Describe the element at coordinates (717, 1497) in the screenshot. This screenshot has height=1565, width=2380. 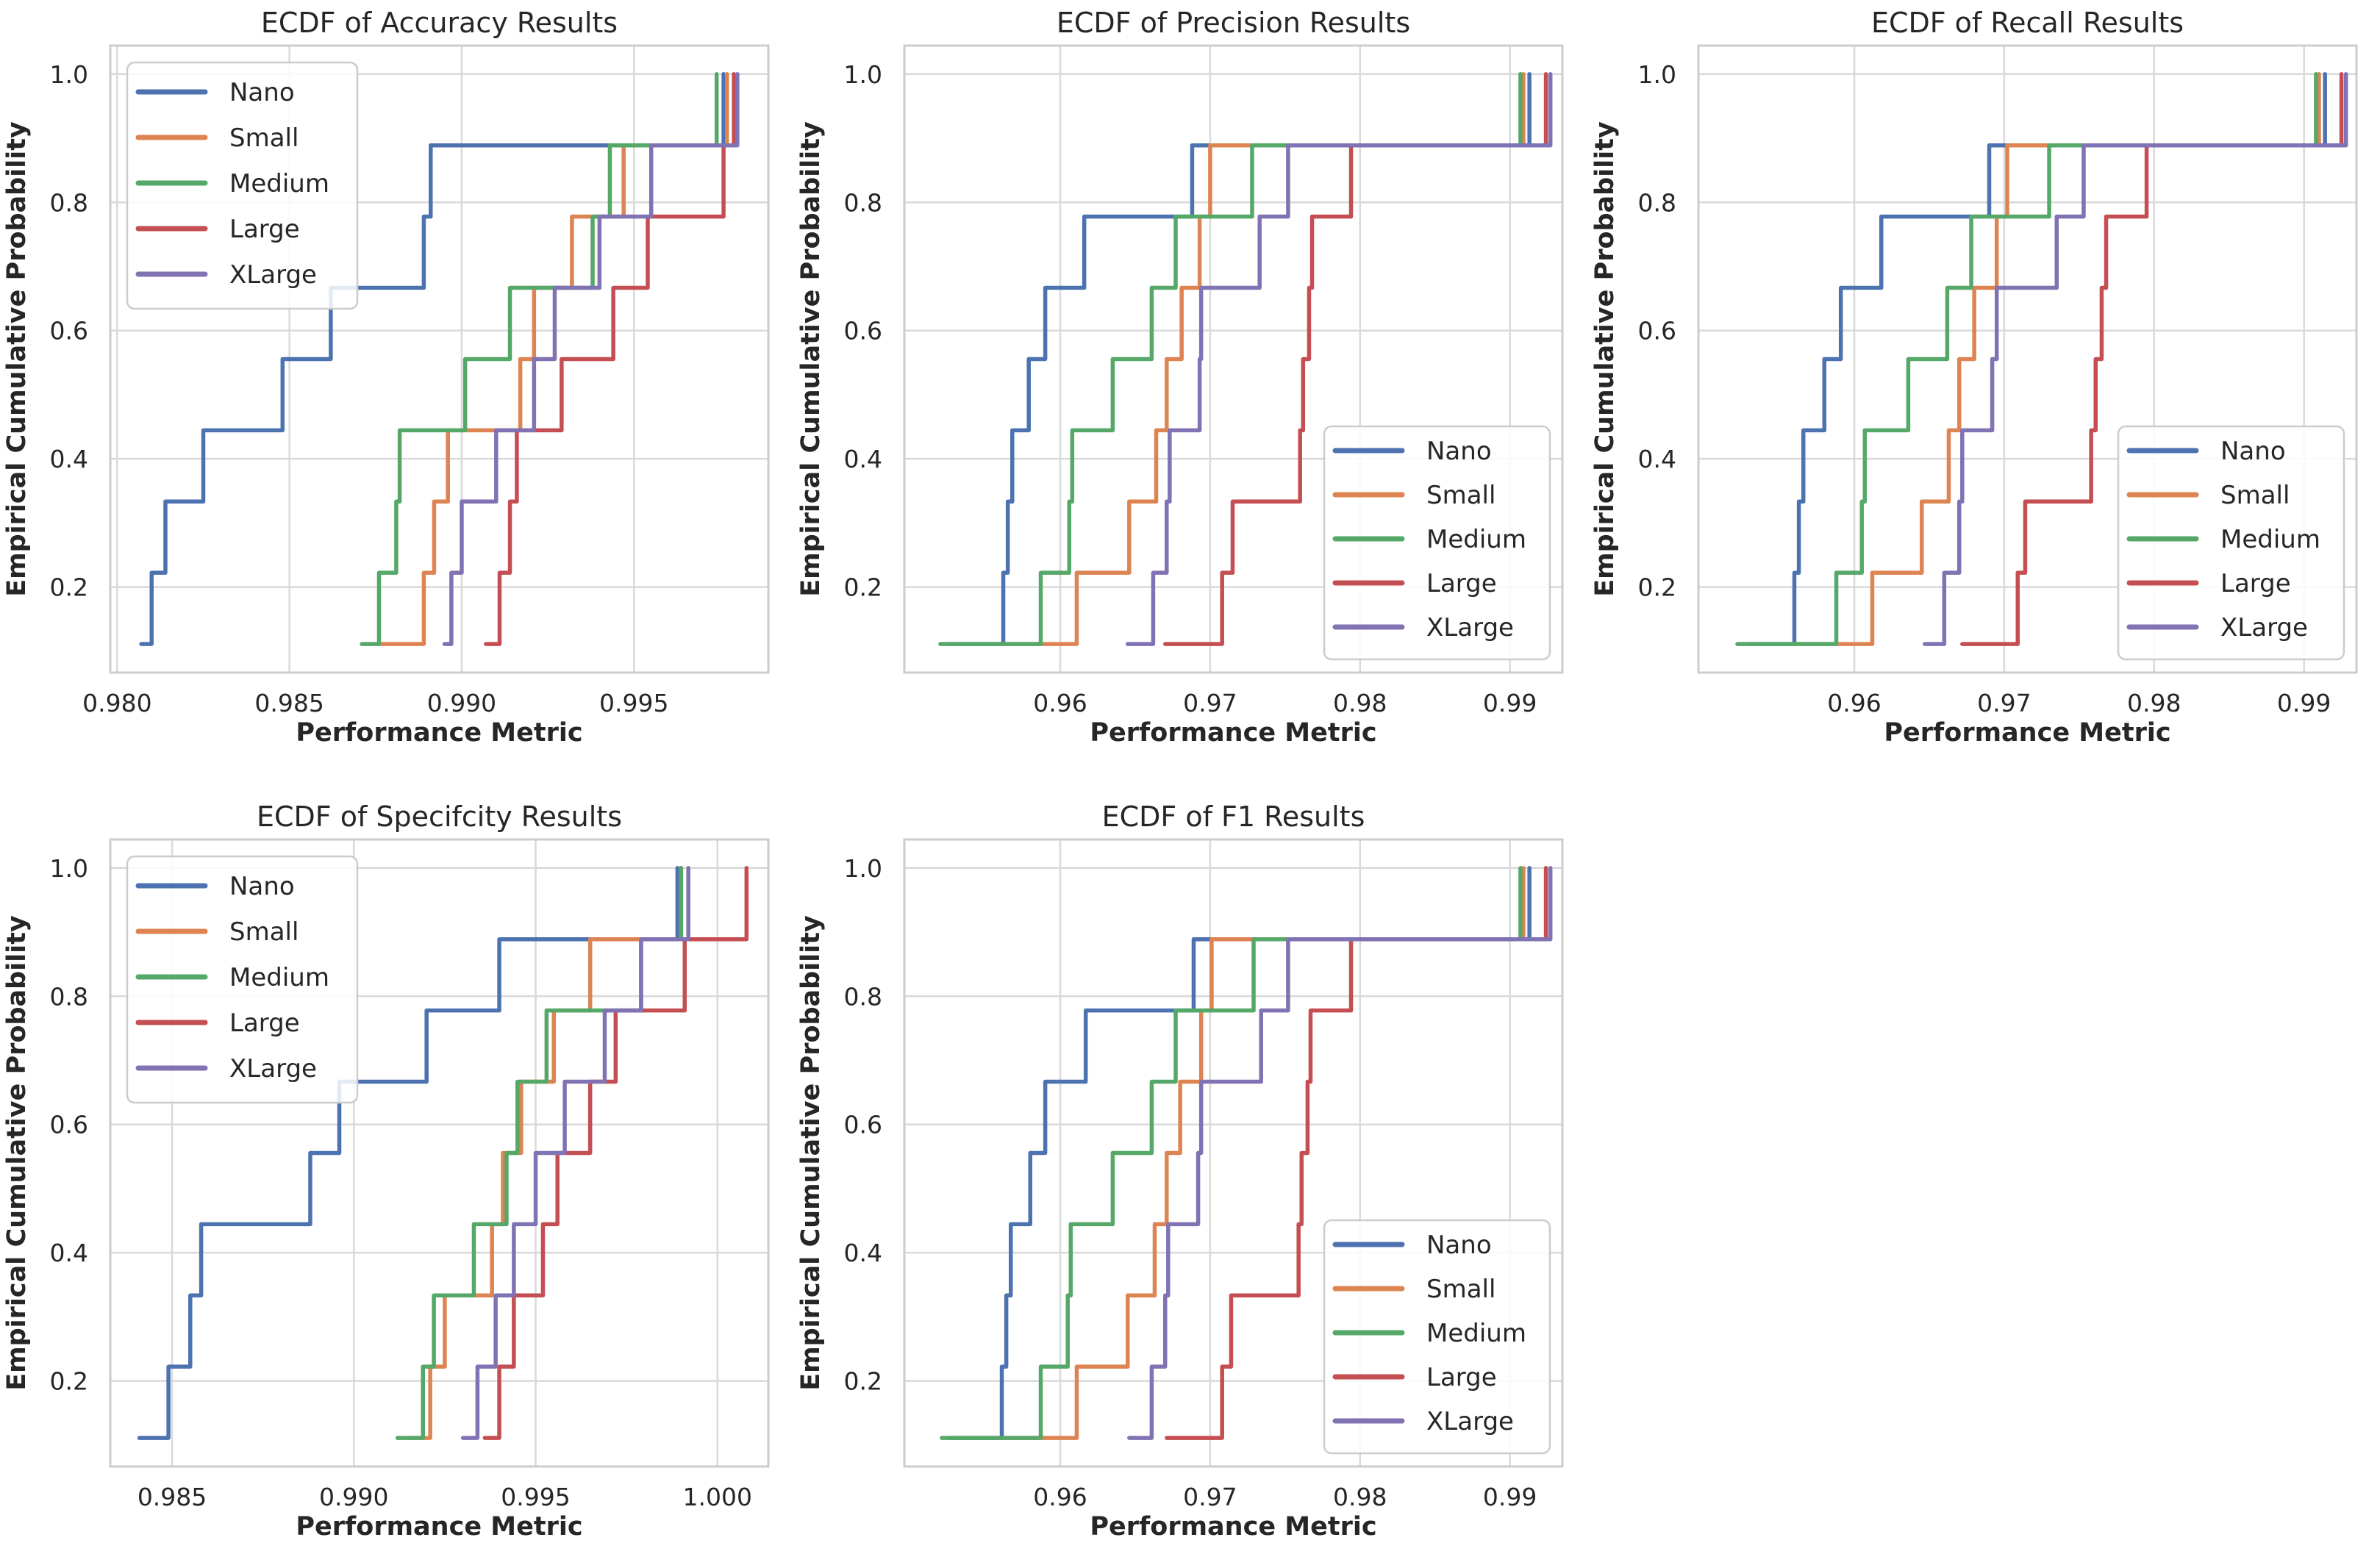
I see `x-tick-label: 1.000` at that location.